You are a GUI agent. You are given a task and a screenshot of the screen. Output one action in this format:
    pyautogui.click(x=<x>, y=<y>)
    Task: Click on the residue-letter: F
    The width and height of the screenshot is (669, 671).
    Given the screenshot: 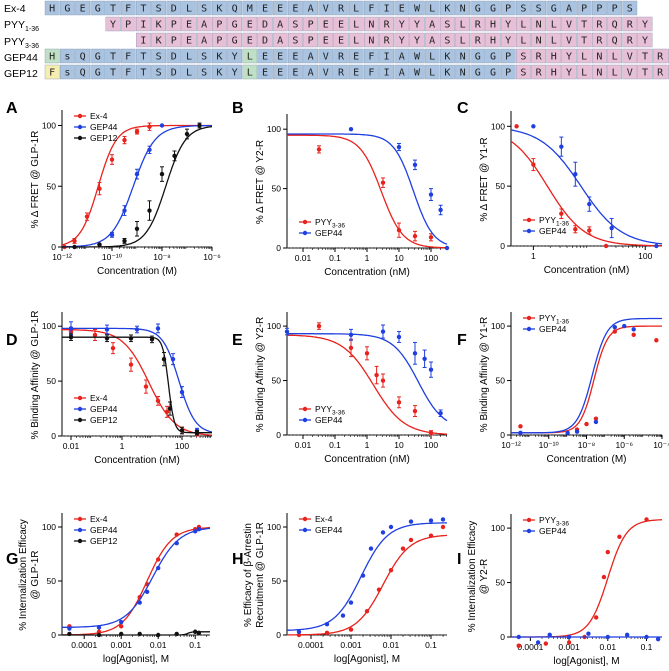 What is the action you would take?
    pyautogui.click(x=371, y=9)
    